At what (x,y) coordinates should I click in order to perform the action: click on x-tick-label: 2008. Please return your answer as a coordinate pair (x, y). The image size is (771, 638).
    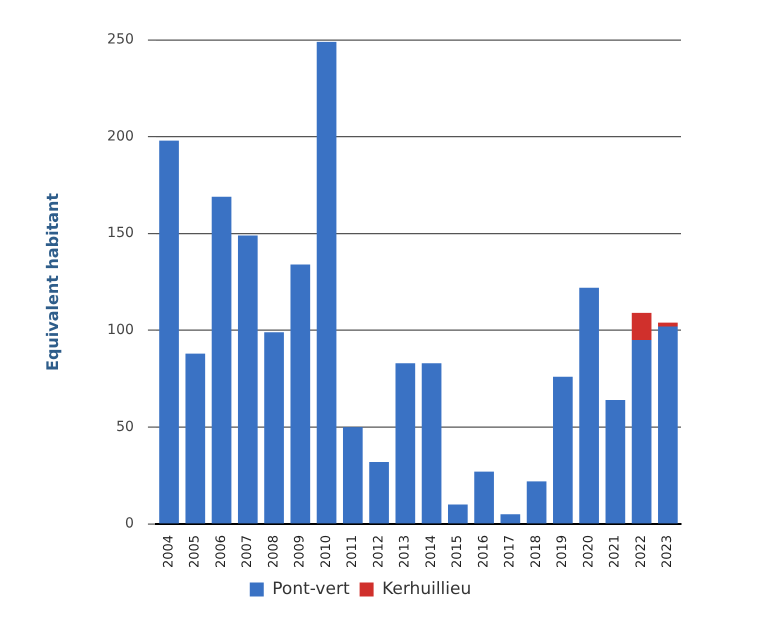
    Looking at the image, I should click on (274, 551).